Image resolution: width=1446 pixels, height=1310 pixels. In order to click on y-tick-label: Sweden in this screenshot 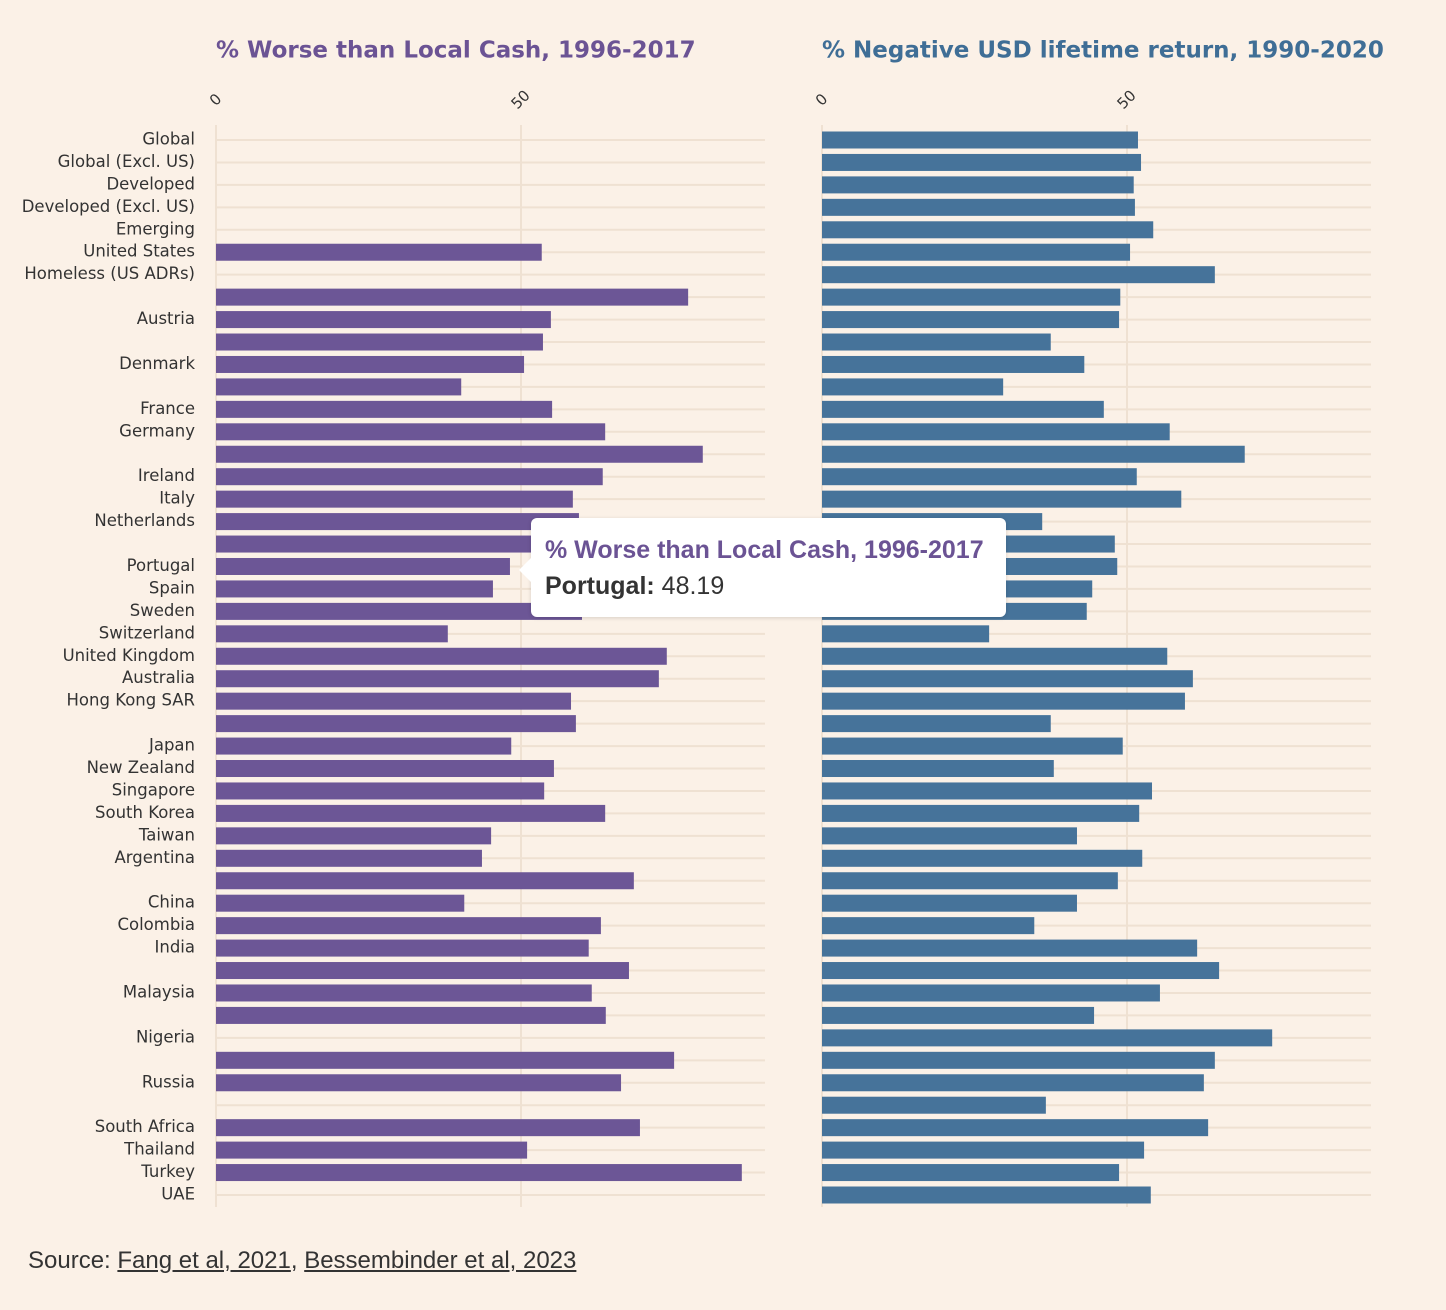, I will do `click(162, 610)`.